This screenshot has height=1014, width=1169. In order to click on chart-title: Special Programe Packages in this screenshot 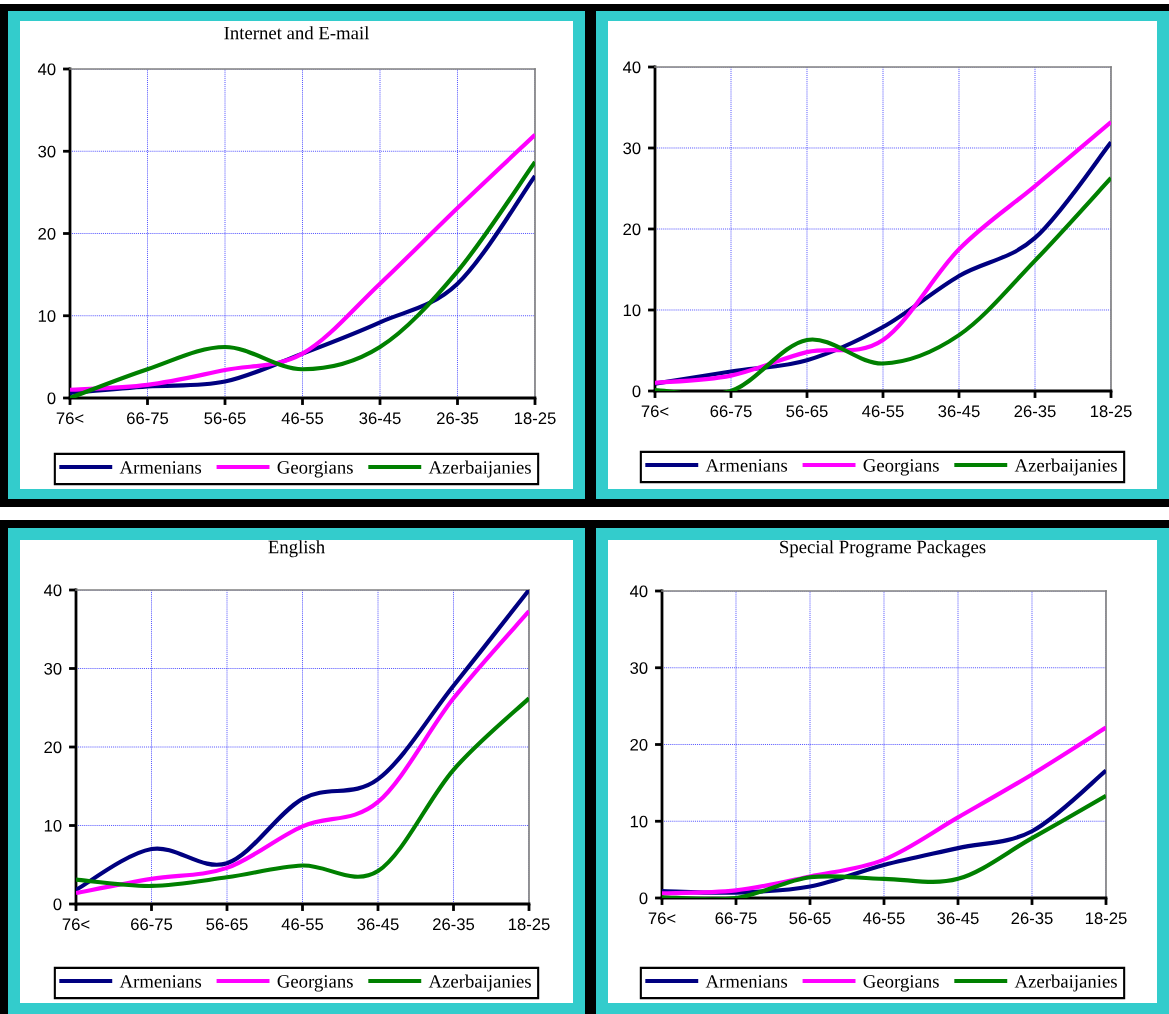, I will do `click(883, 549)`.